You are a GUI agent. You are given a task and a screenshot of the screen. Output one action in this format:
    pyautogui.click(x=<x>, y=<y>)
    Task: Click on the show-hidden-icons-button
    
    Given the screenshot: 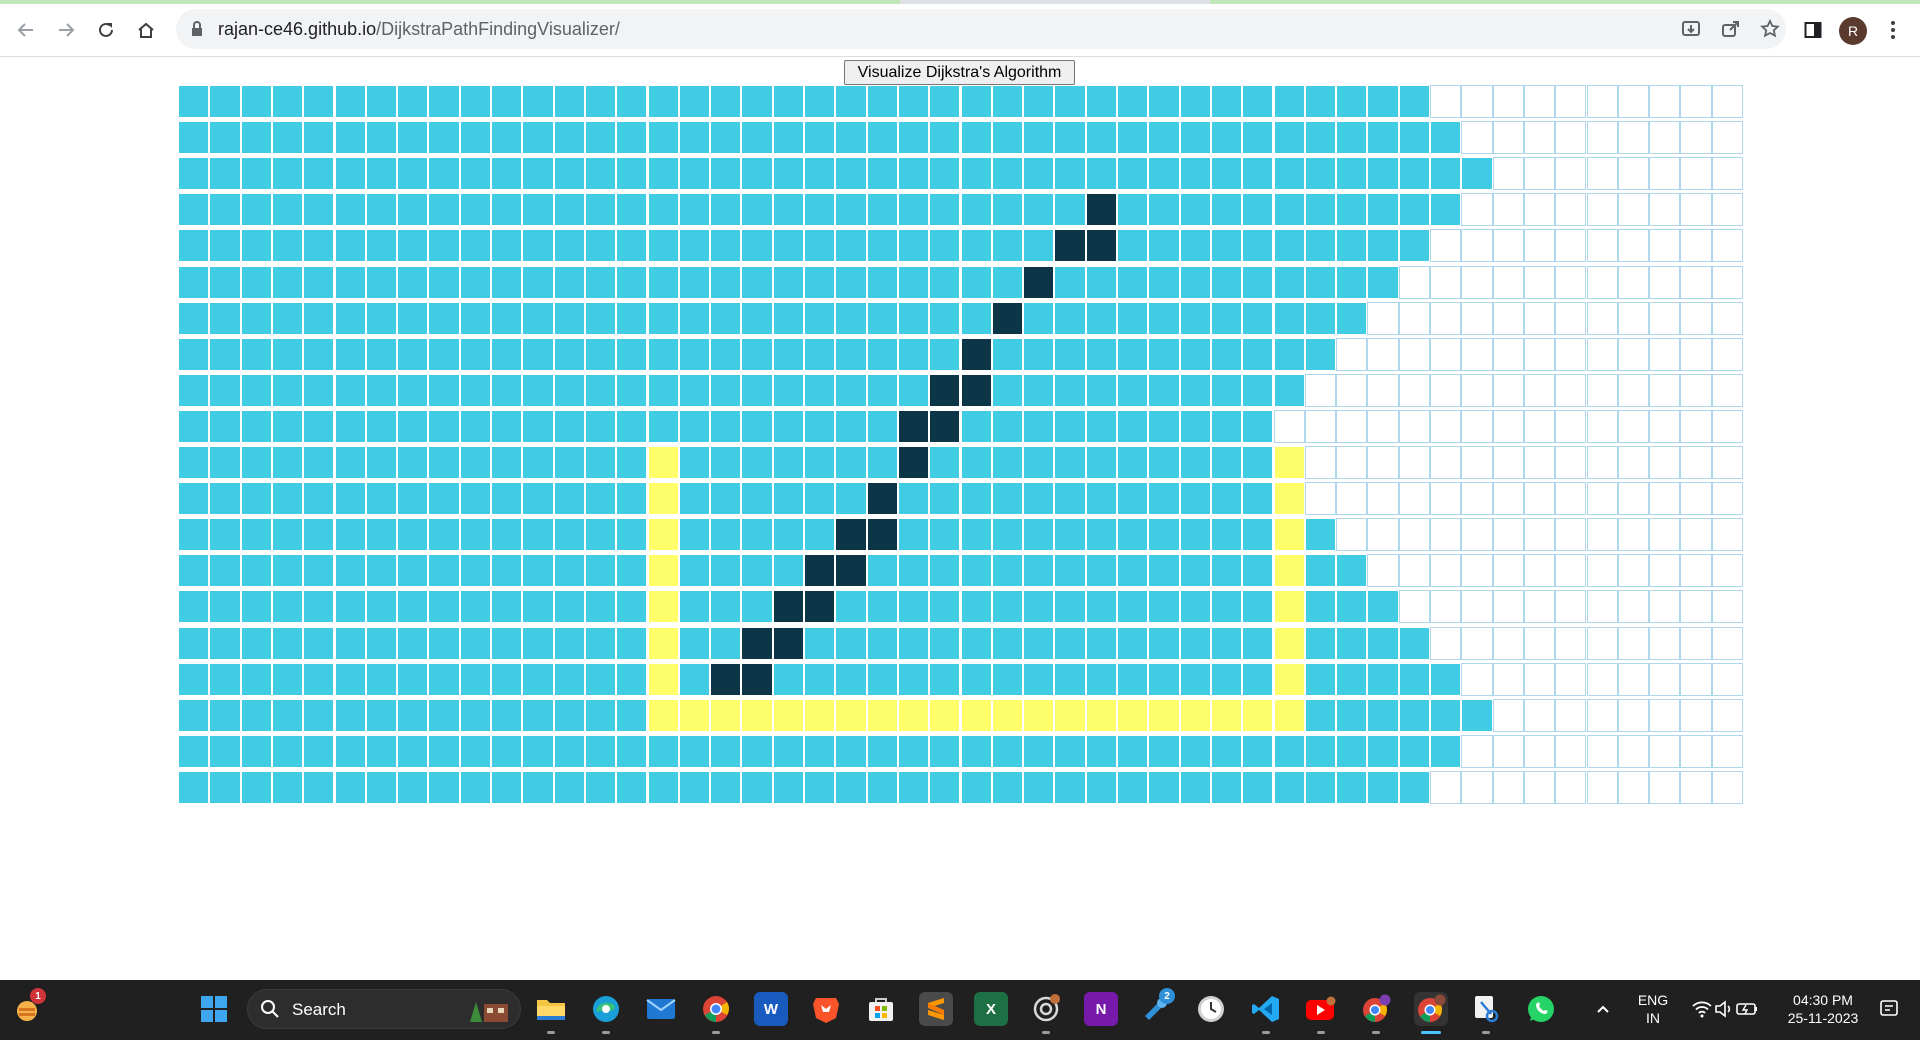 What is the action you would take?
    pyautogui.click(x=1603, y=1009)
    